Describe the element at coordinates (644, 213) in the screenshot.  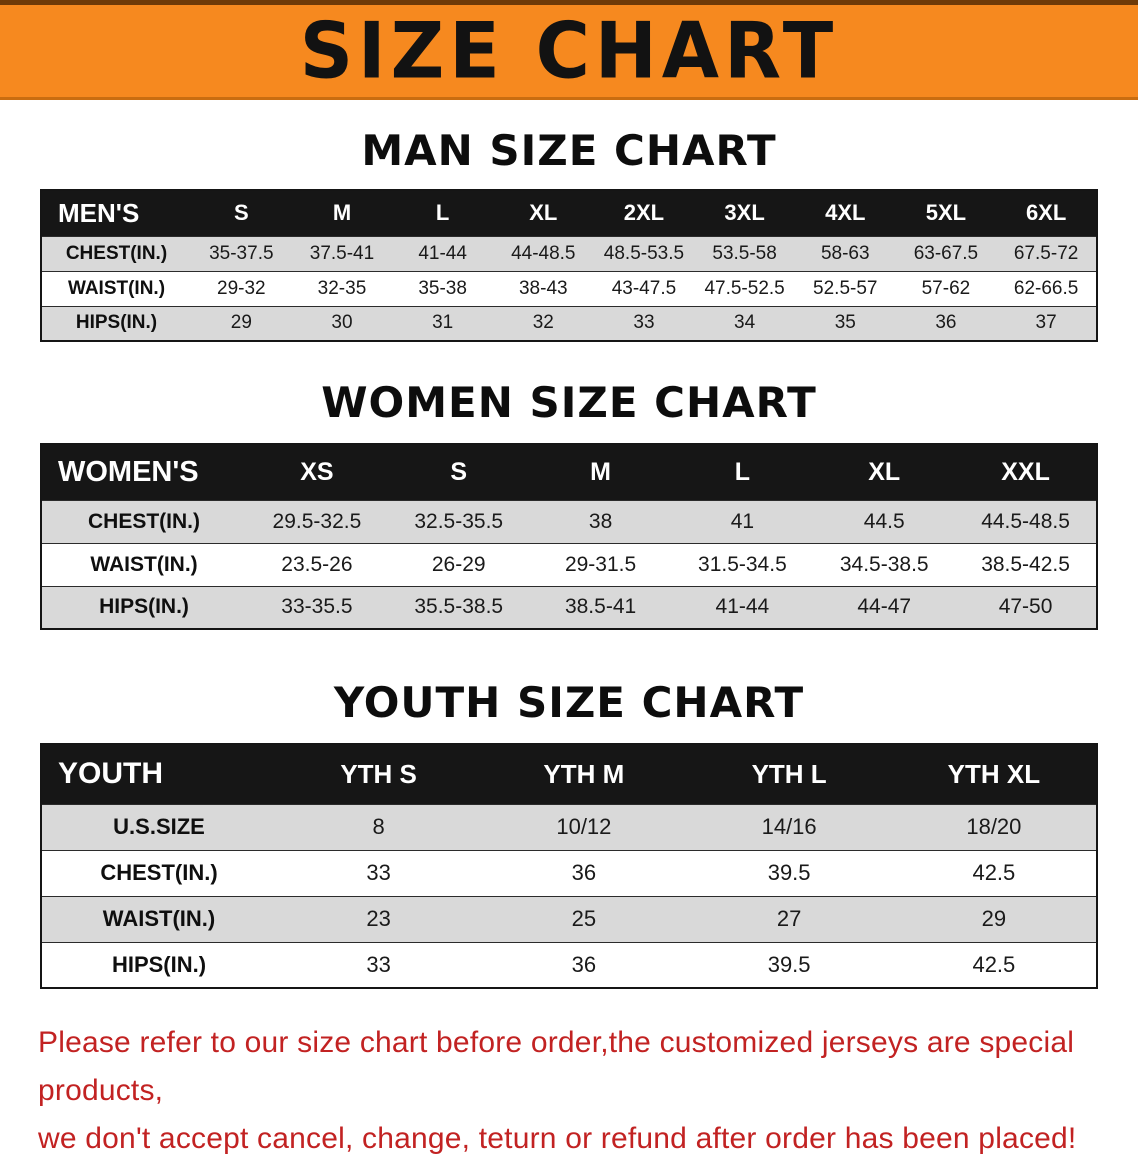
I see `size-column-header: 2XL` at that location.